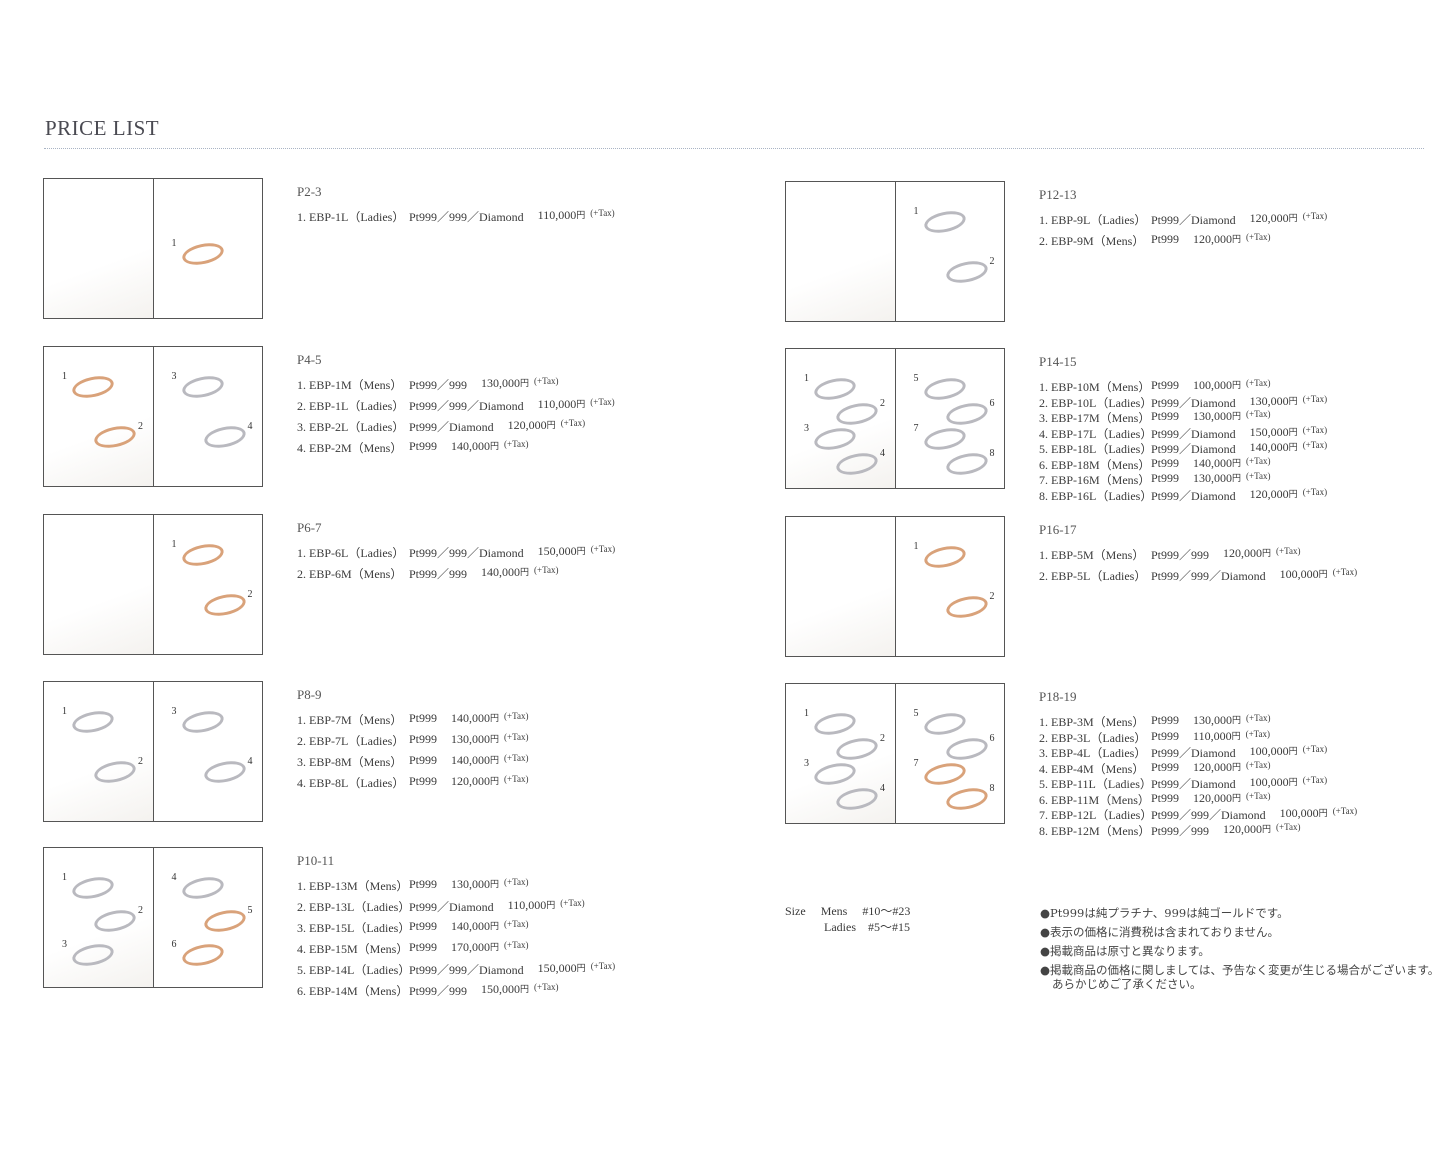 The height and width of the screenshot is (1156, 1445). What do you see at coordinates (140, 761) in the screenshot?
I see `ring-number: 2` at bounding box center [140, 761].